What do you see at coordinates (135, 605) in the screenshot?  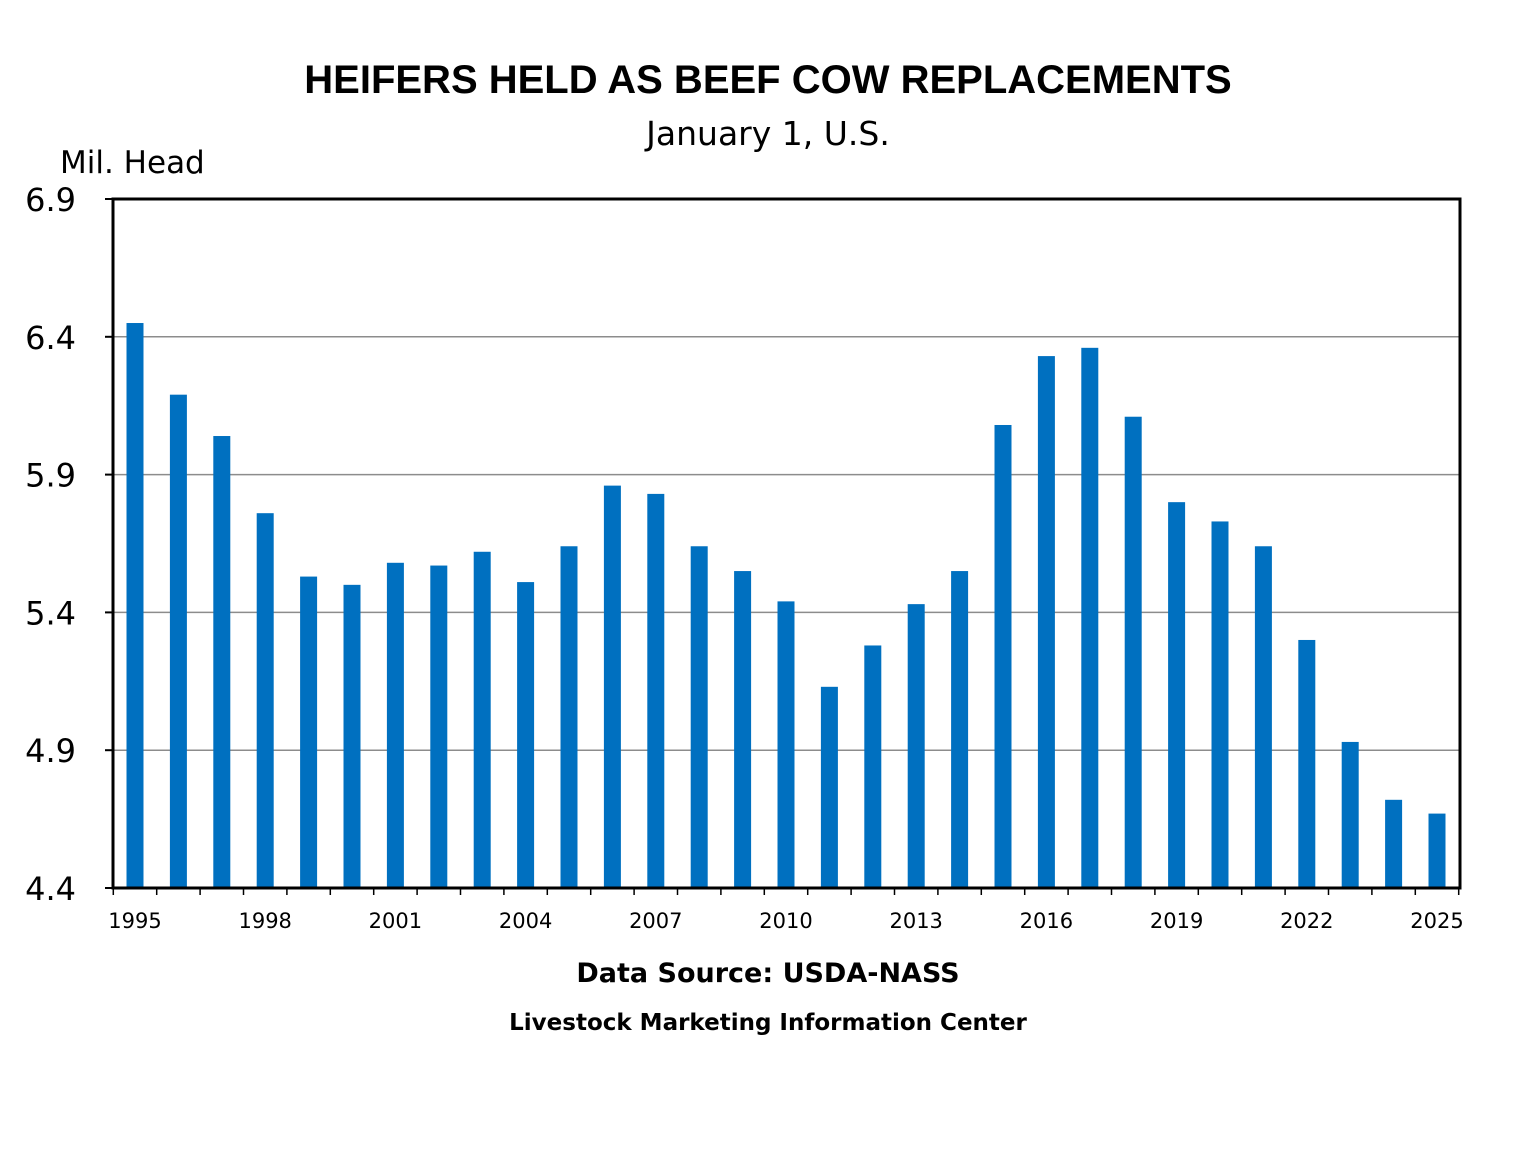 I see `bar-1995` at bounding box center [135, 605].